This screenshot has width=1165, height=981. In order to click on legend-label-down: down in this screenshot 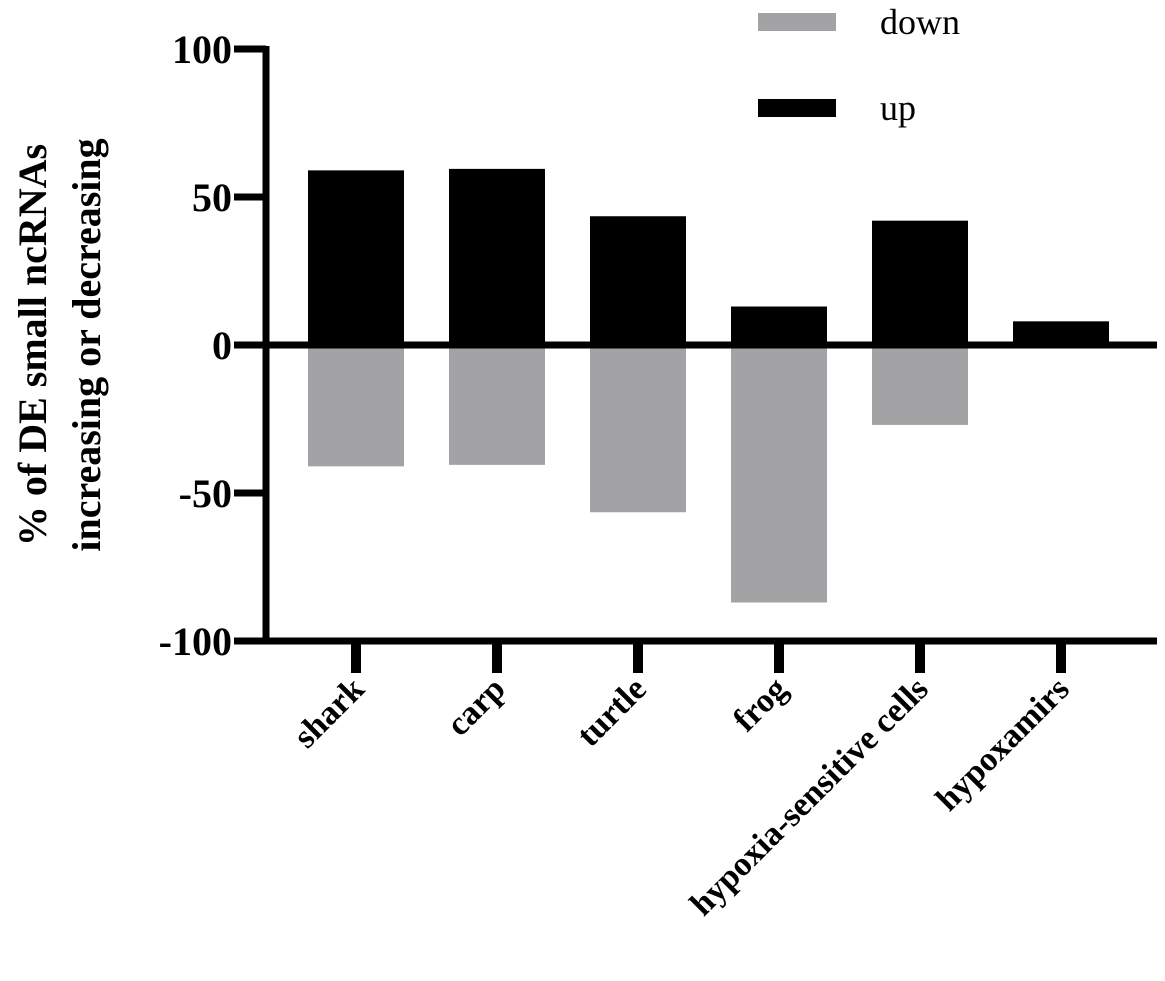, I will do `click(920, 22)`.